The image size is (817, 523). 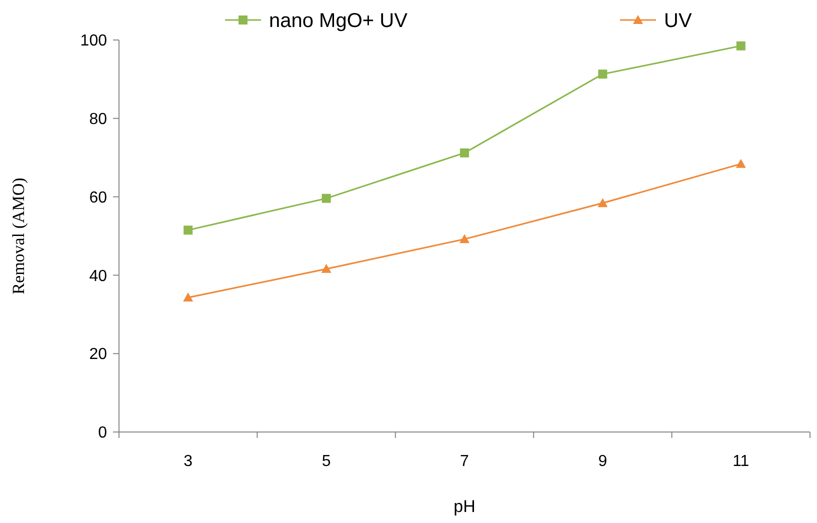 I want to click on y-tick-label: 60, so click(x=98, y=197).